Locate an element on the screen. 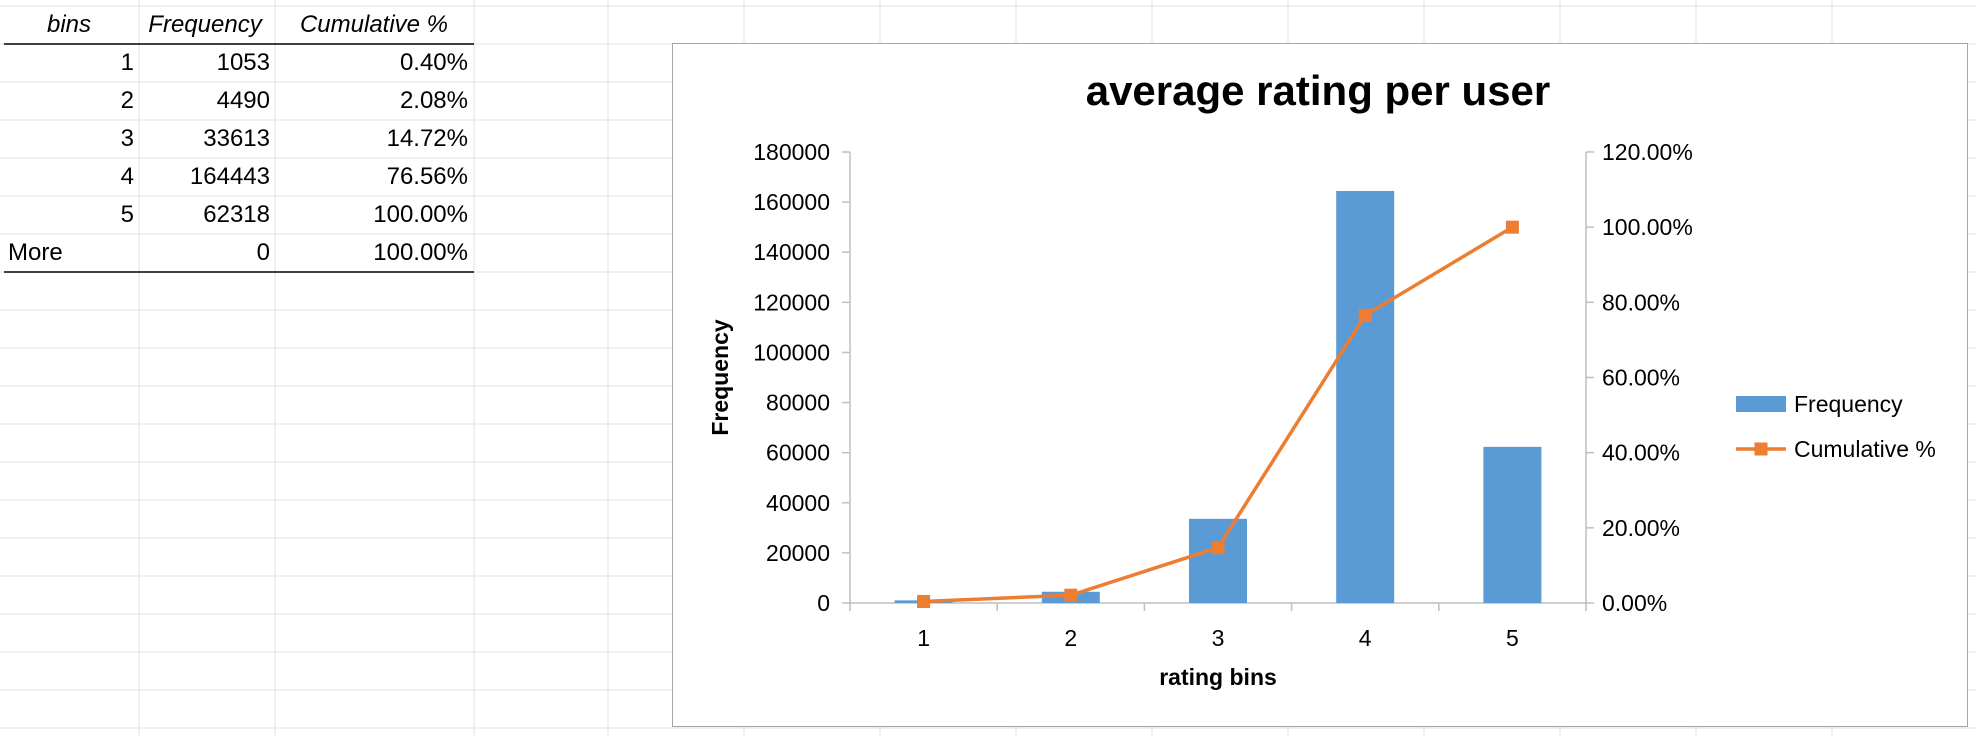 Image resolution: width=1976 pixels, height=736 pixels. y-tick-label: 0 is located at coordinates (823, 603).